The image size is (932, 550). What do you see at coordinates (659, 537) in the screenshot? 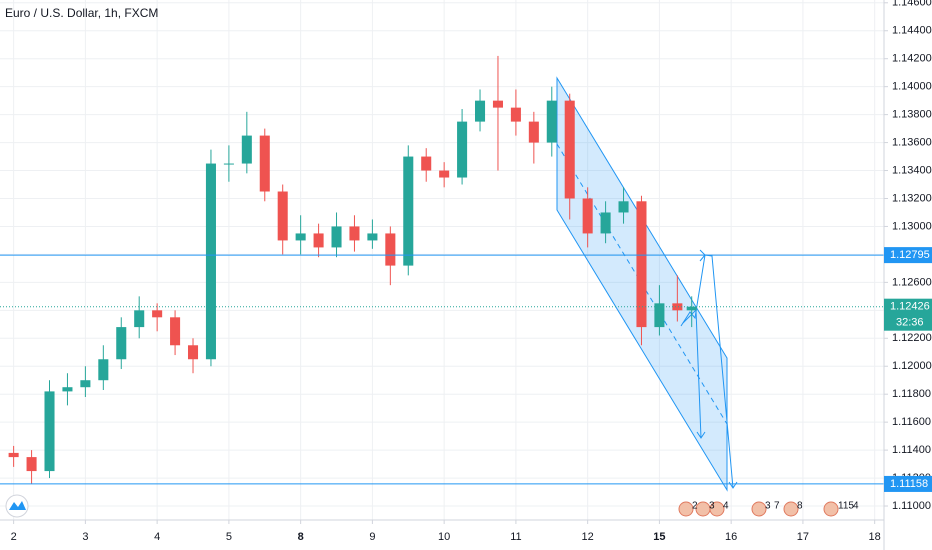
I see `x-tick-label: 15` at bounding box center [659, 537].